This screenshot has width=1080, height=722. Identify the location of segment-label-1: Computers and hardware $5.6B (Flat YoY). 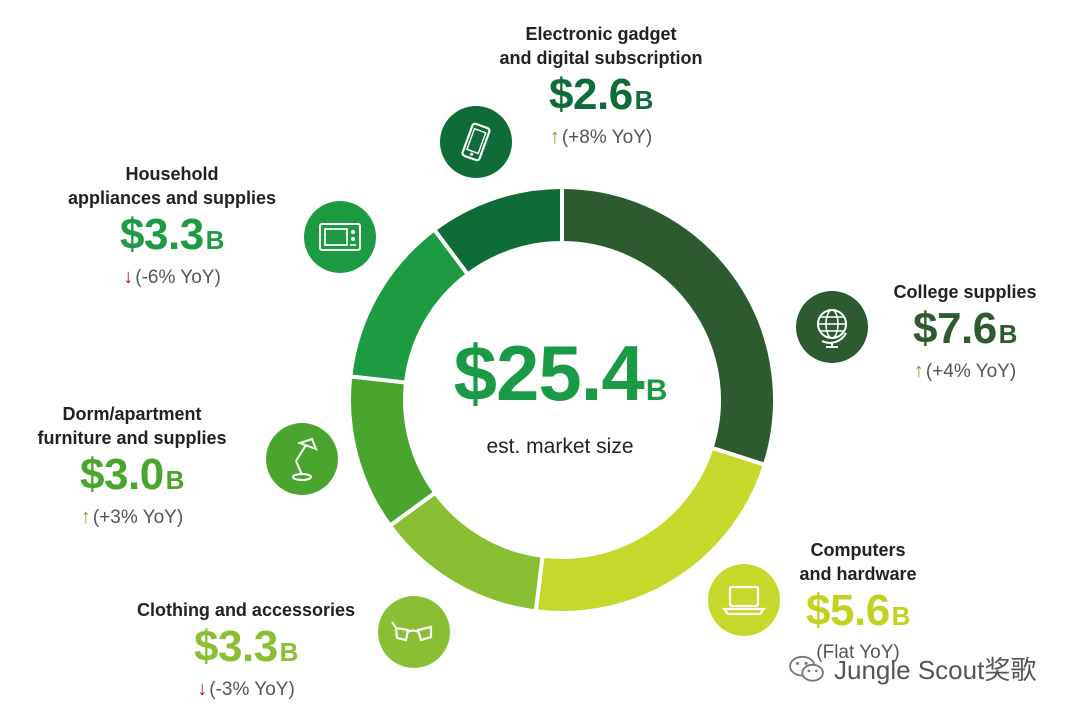
(858, 601).